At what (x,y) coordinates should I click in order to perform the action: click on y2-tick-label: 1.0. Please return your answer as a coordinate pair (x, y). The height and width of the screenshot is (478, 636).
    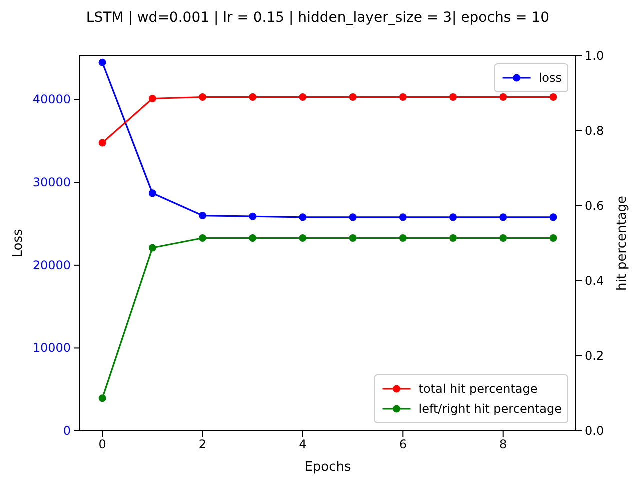
    Looking at the image, I should click on (594, 55).